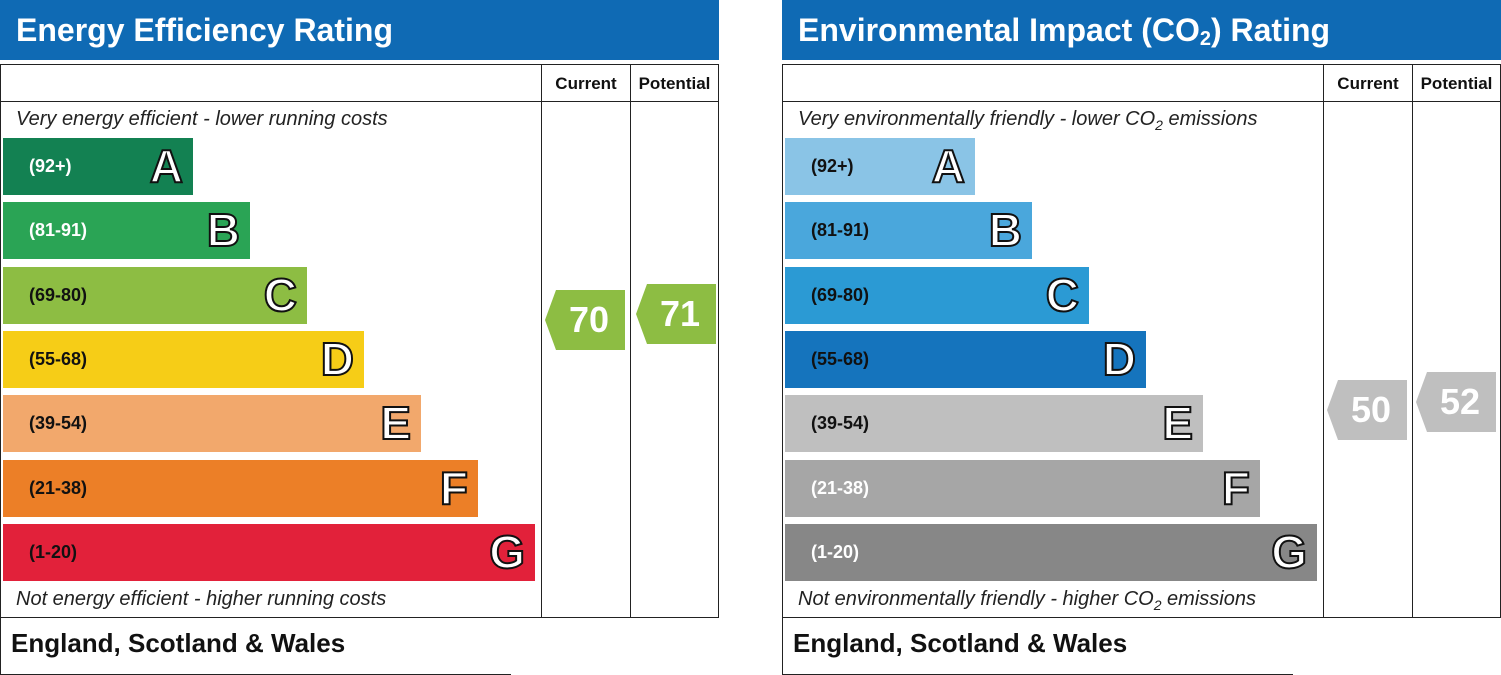  I want to click on energy-title-bar: Energy Efficiency Rating, so click(359, 30).